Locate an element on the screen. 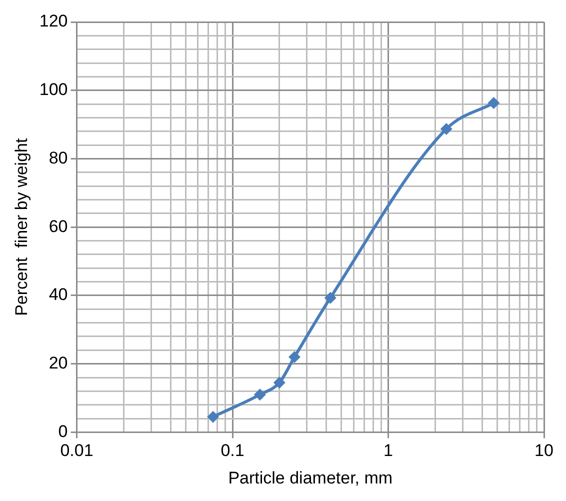 This screenshot has width=566, height=501. y-tick-label: 20 is located at coordinates (58, 363).